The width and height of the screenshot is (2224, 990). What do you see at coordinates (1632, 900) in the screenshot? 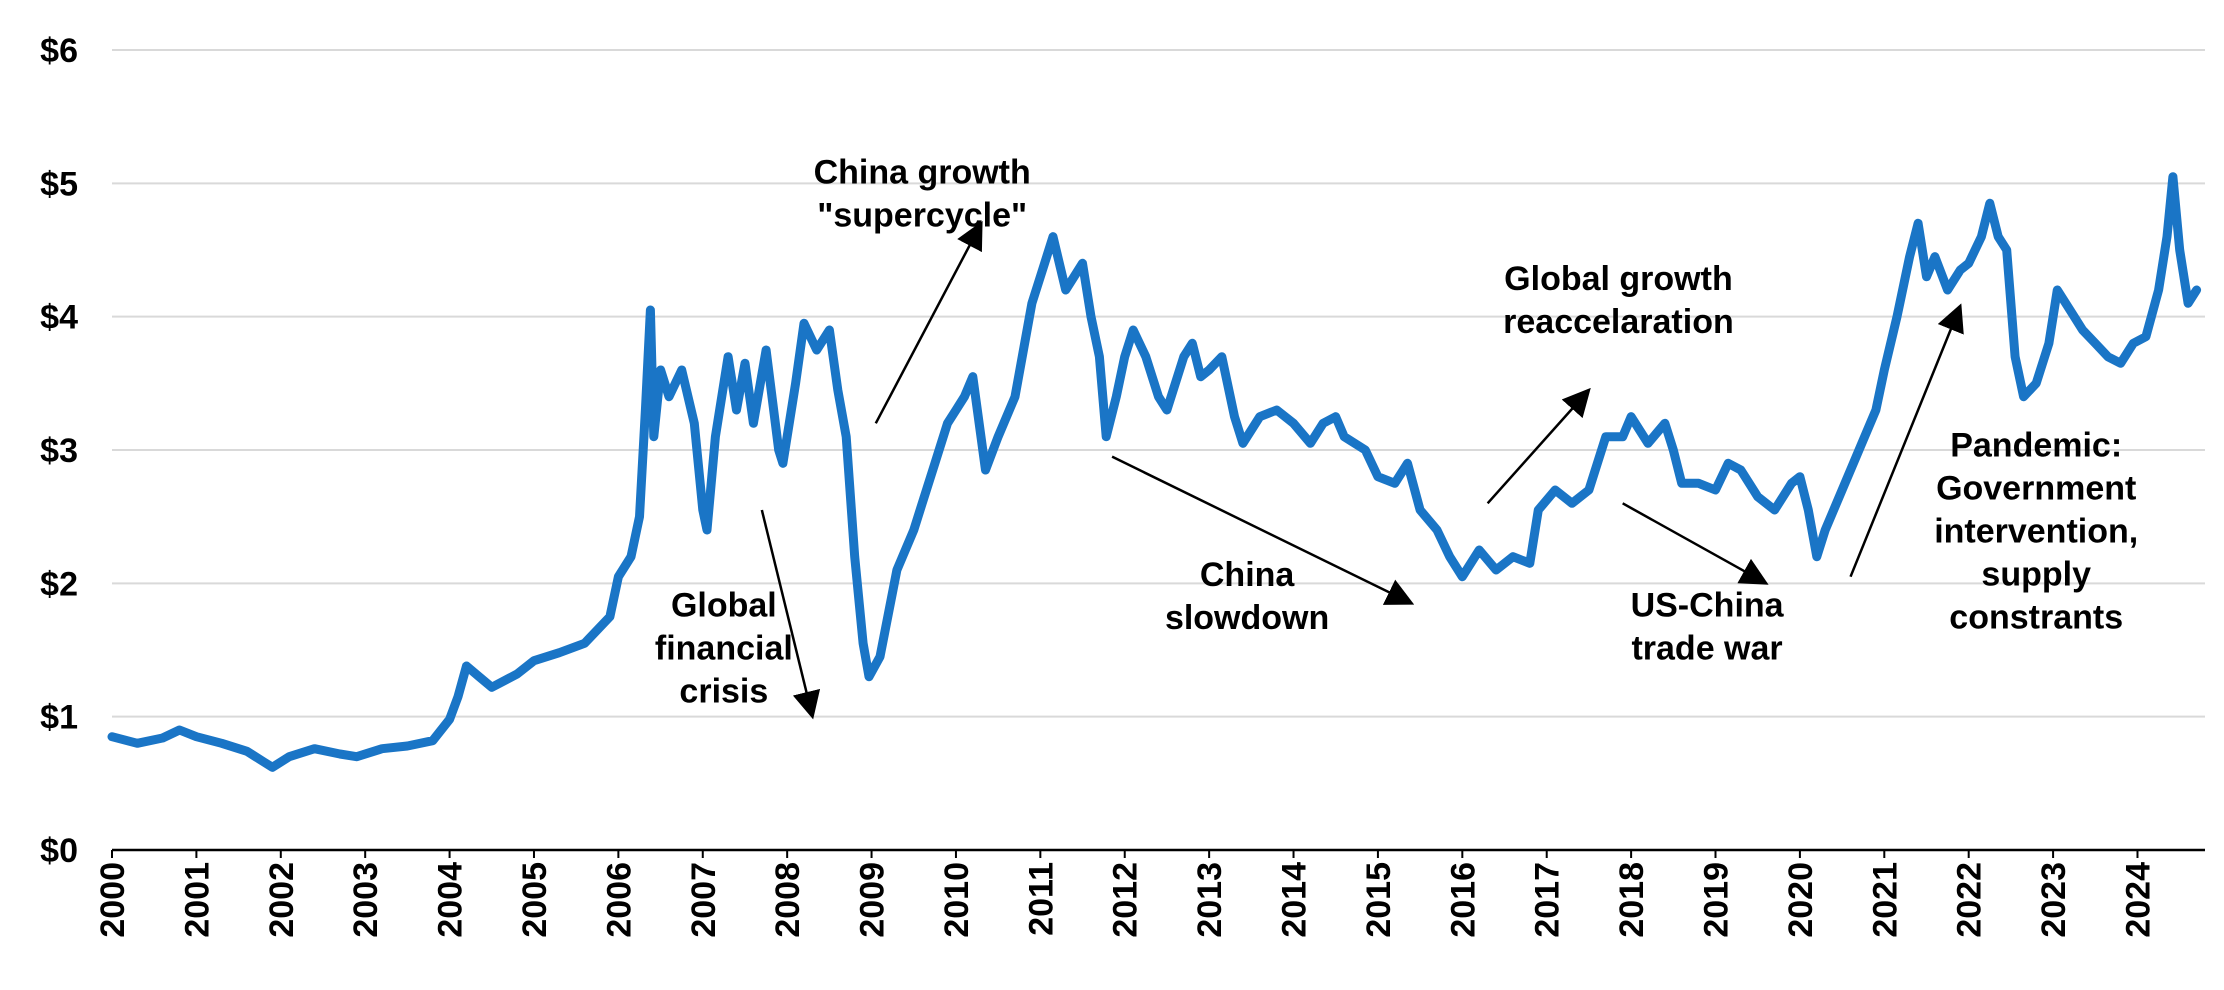
I see `x-tick-label: 2018` at bounding box center [1632, 900].